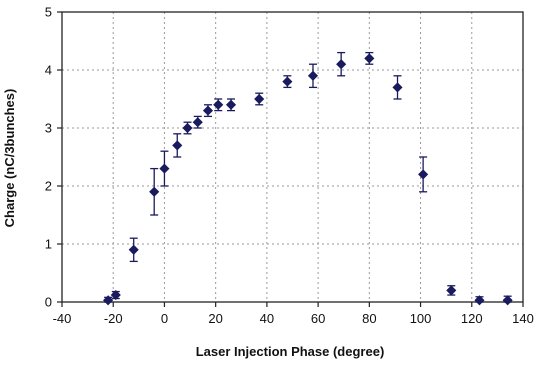 Image resolution: width=542 pixels, height=372 pixels. Describe the element at coordinates (318, 318) in the screenshot. I see `x-tick-label: 60` at that location.